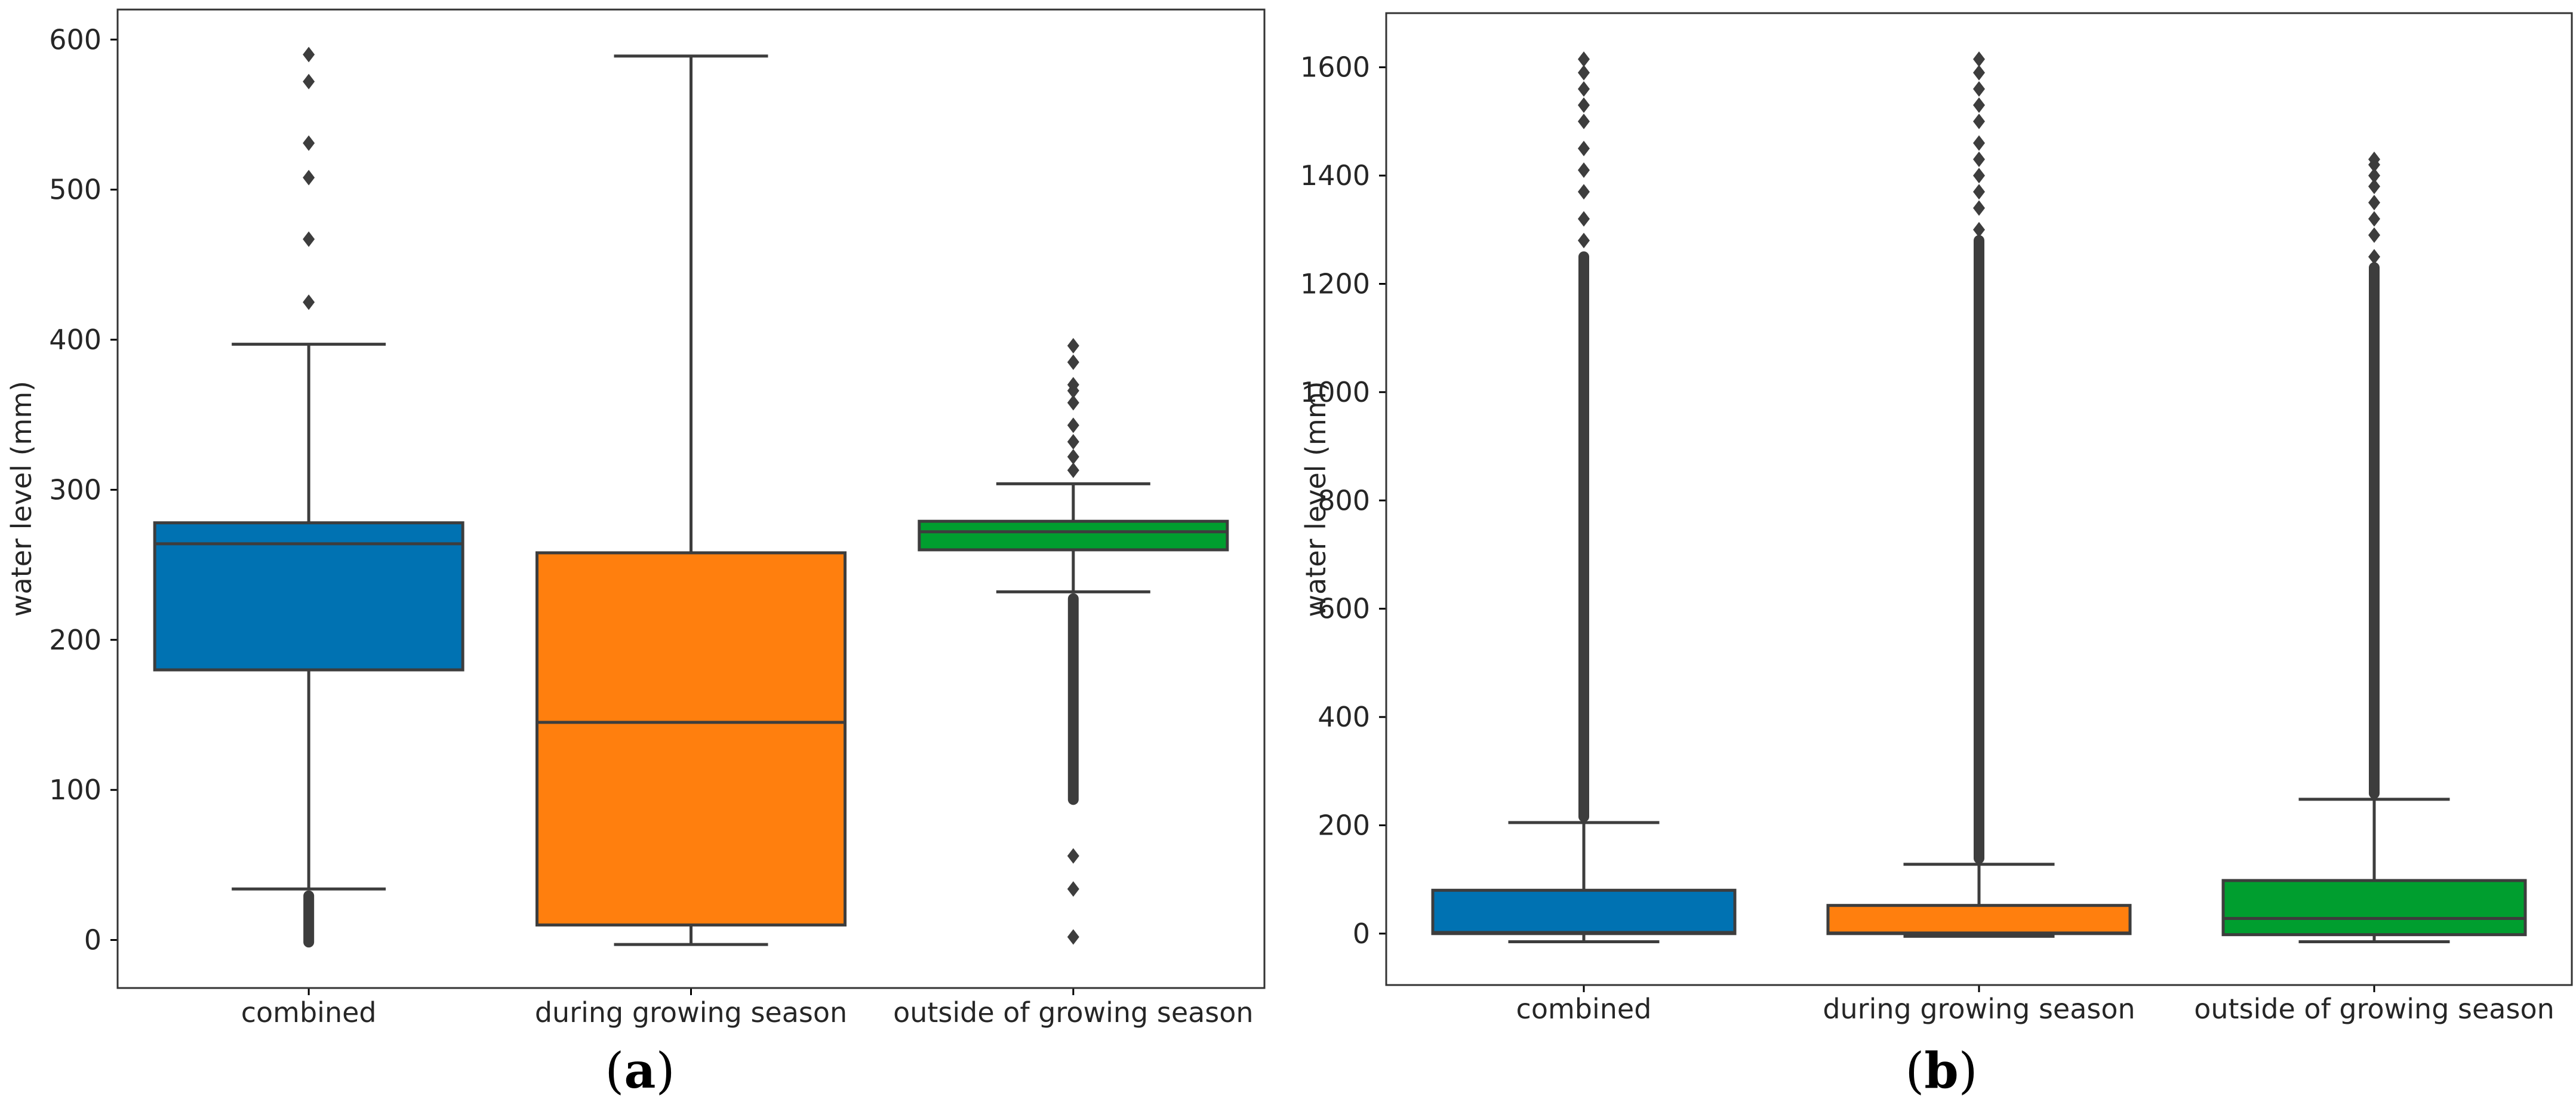  Describe the element at coordinates (640, 1071) in the screenshot. I see `panel-label: (a)` at that location.